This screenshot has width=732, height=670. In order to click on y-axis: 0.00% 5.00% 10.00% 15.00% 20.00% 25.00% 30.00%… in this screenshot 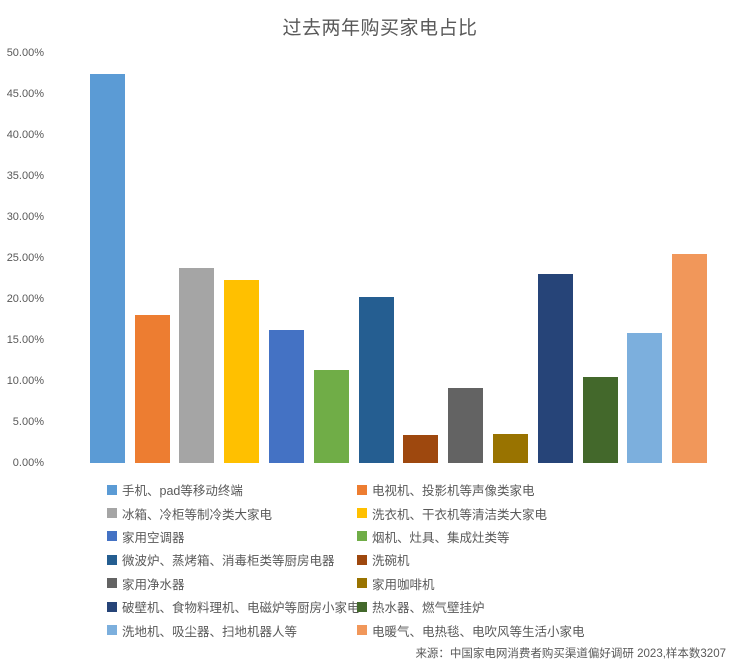, I will do `click(22, 258)`.